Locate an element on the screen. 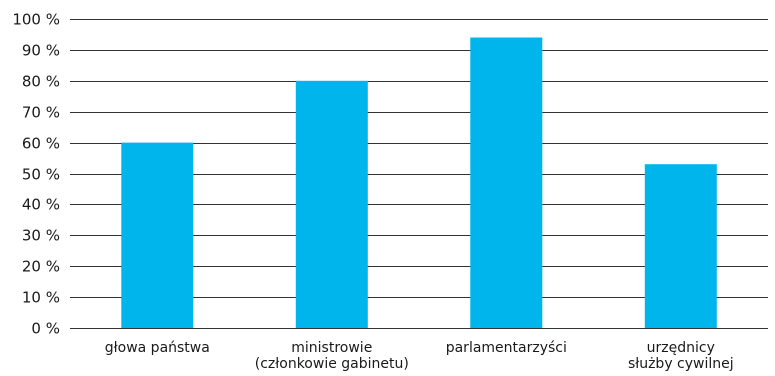 The width and height of the screenshot is (775, 376). y-tick-label: 60 % is located at coordinates (41, 144).